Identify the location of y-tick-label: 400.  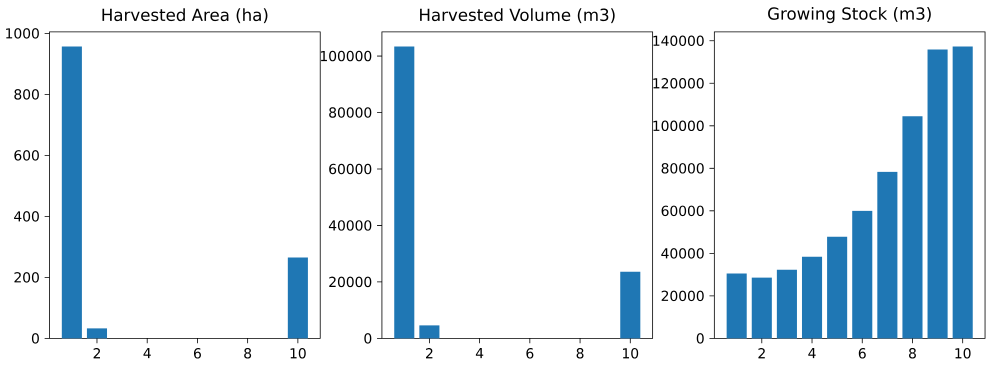
(26, 216).